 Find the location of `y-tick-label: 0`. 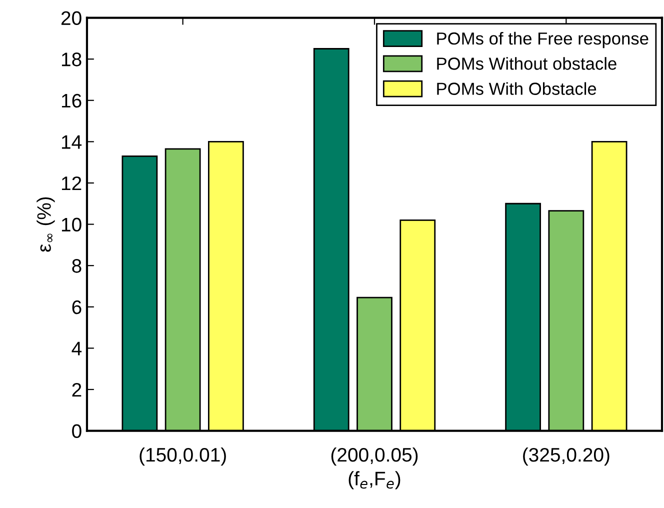

y-tick-label: 0 is located at coordinates (77, 431).